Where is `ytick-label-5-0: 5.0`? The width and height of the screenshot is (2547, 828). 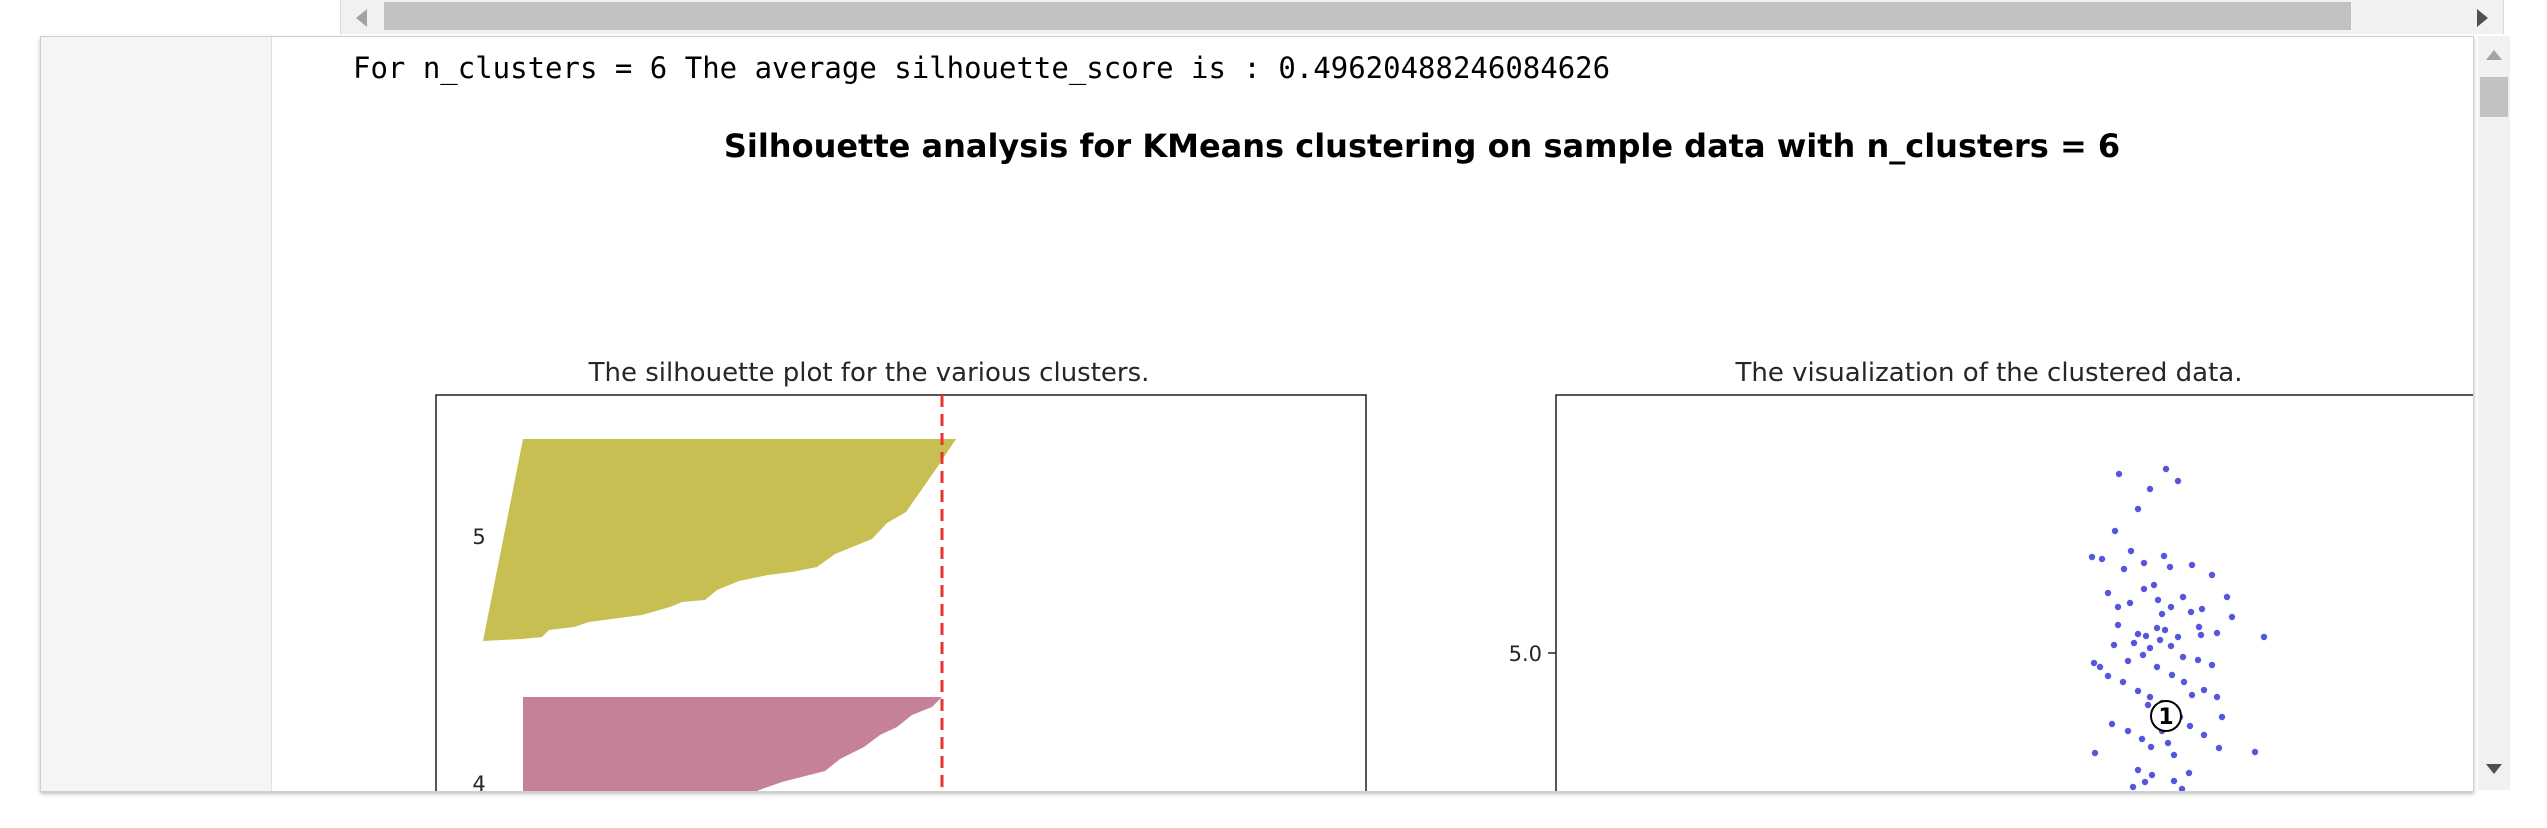
ytick-label-5-0: 5.0 is located at coordinates (1525, 654).